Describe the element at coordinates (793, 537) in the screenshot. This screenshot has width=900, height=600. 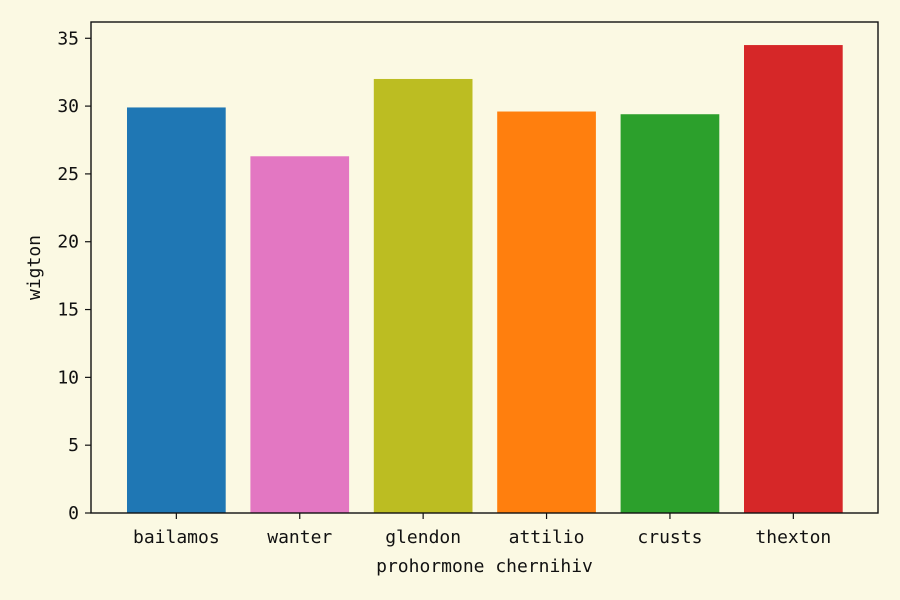
I see `x-tick-label-thexton: thexton` at that location.